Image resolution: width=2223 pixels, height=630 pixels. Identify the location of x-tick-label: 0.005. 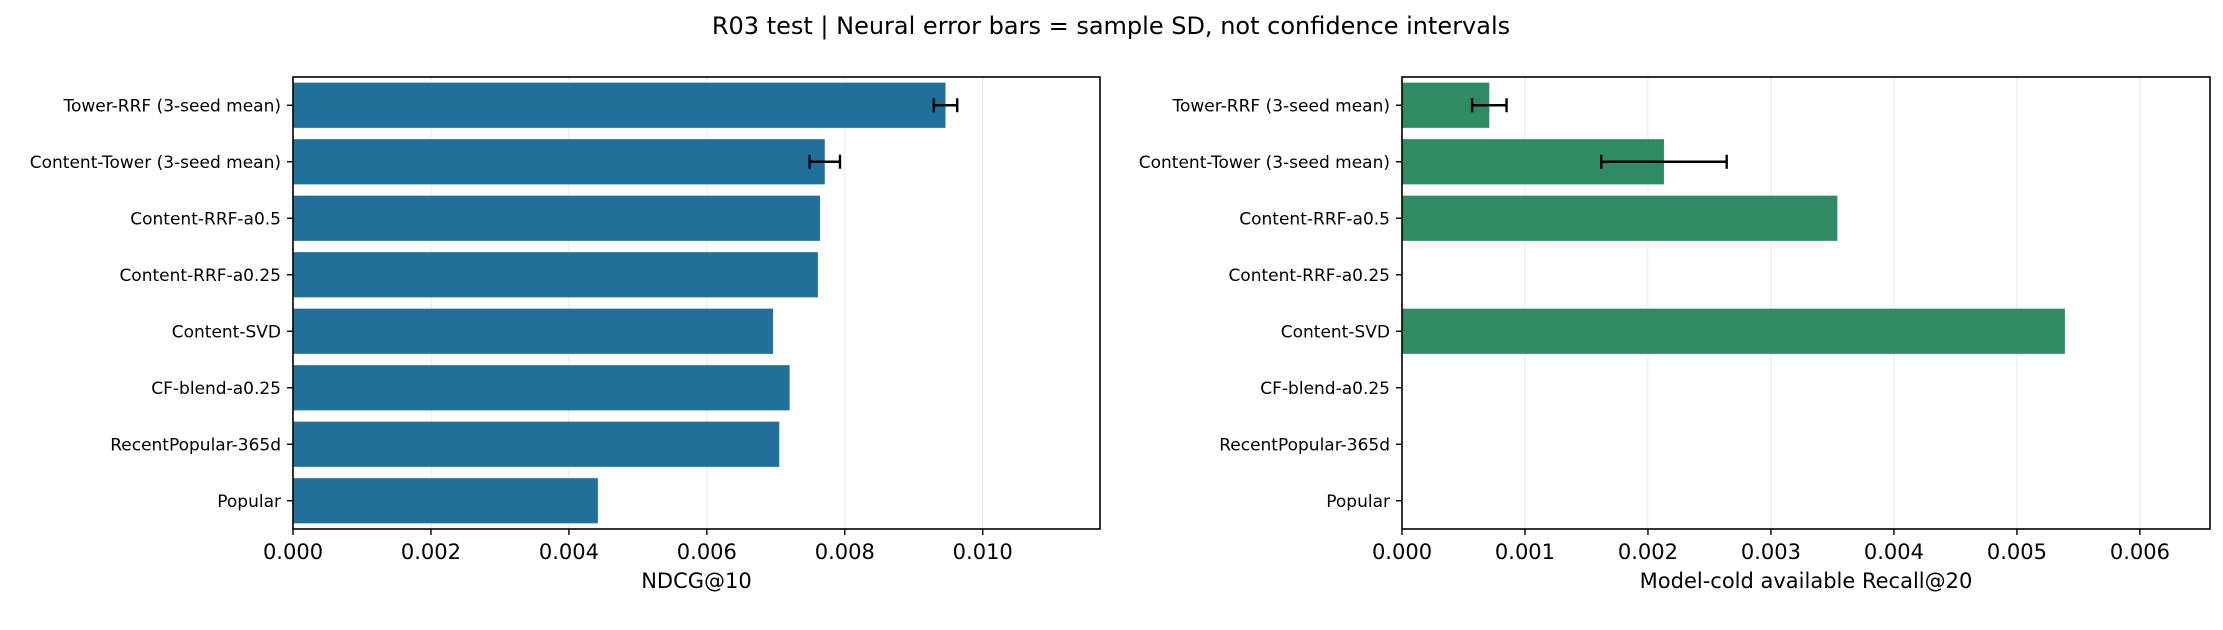
(2017, 552).